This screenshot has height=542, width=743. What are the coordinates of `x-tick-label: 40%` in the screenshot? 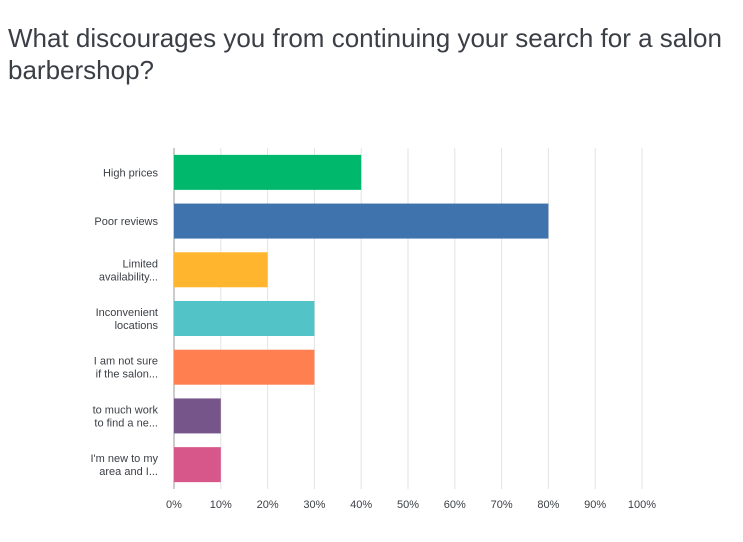 It's located at (361, 505).